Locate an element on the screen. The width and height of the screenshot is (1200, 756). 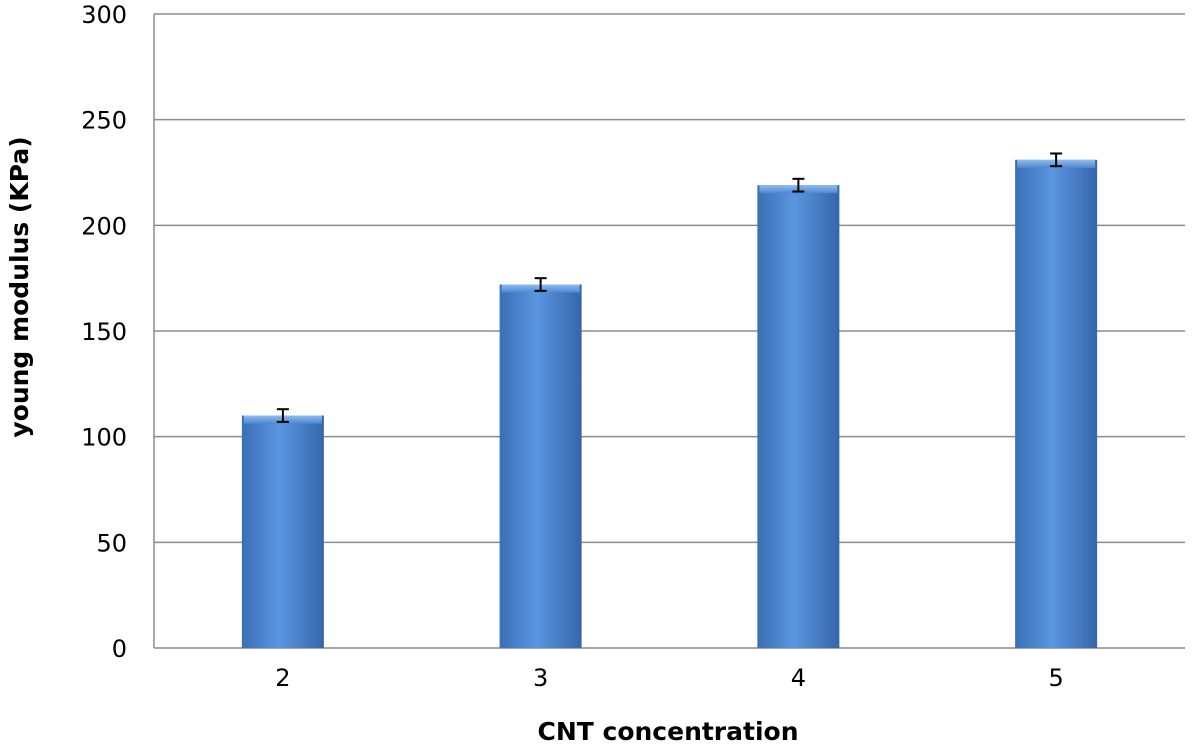
y-tick-label: 150 is located at coordinates (104, 332).